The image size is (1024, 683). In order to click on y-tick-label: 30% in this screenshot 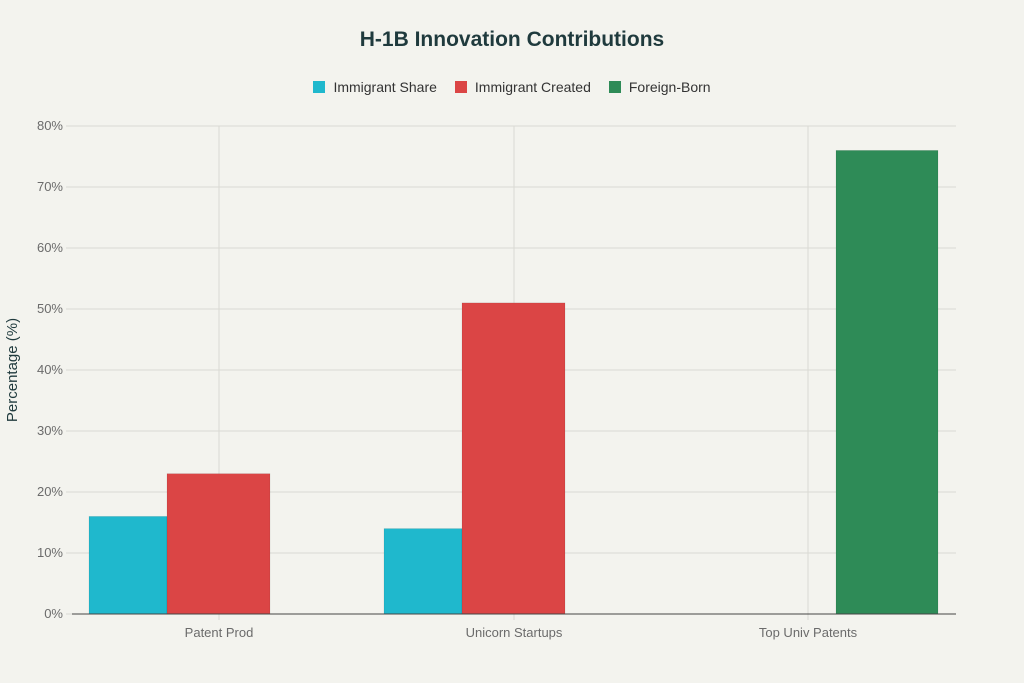, I will do `click(50, 430)`.